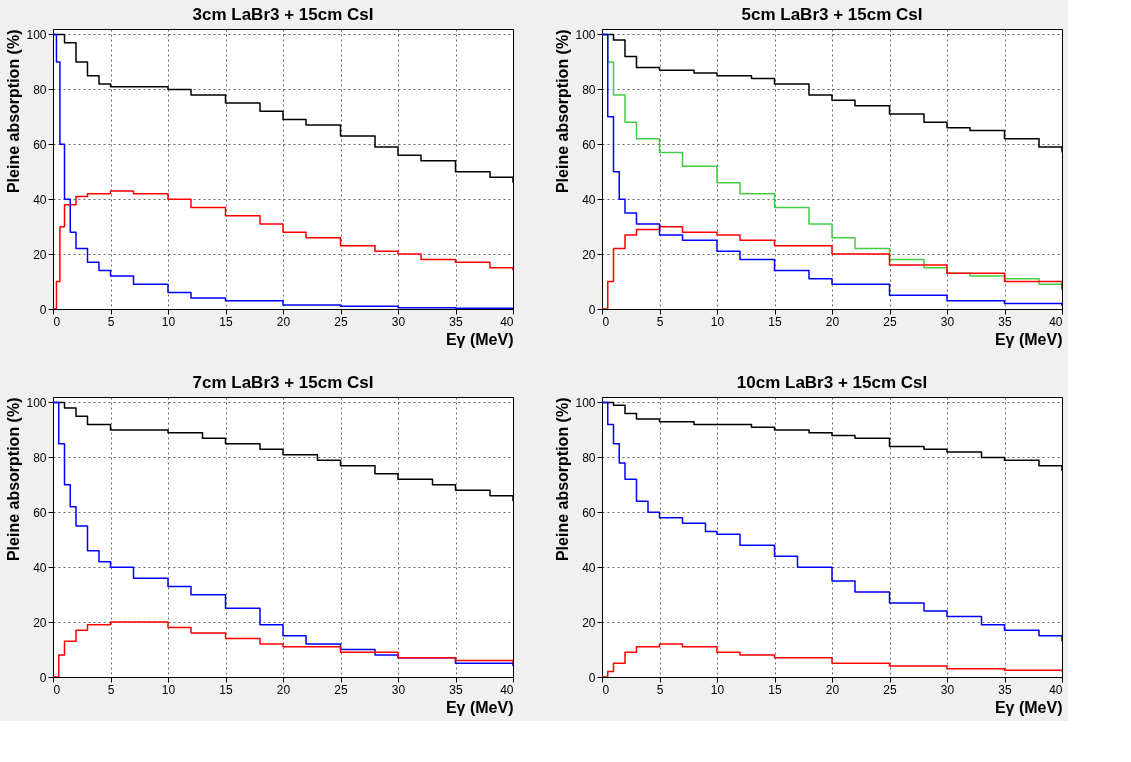  Describe the element at coordinates (832, 383) in the screenshot. I see `chart-title: 10cm LaBr3 + 15cm CsI` at that location.